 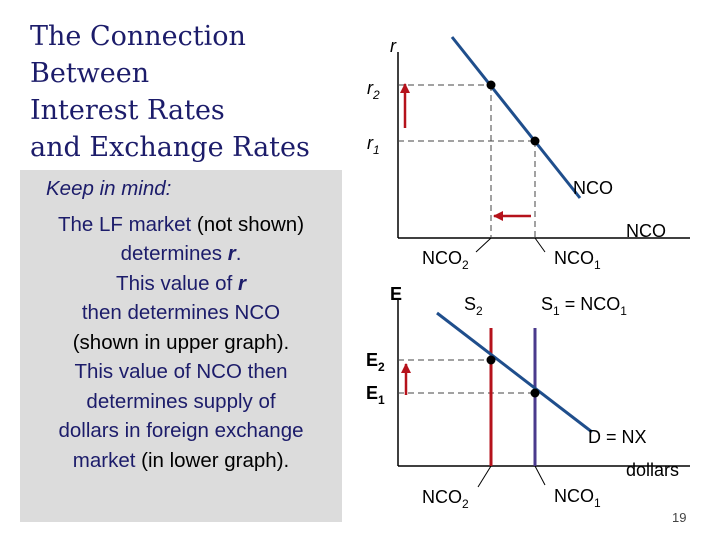 What do you see at coordinates (381, 400) in the screenshot?
I see `e1-sub: 1` at bounding box center [381, 400].